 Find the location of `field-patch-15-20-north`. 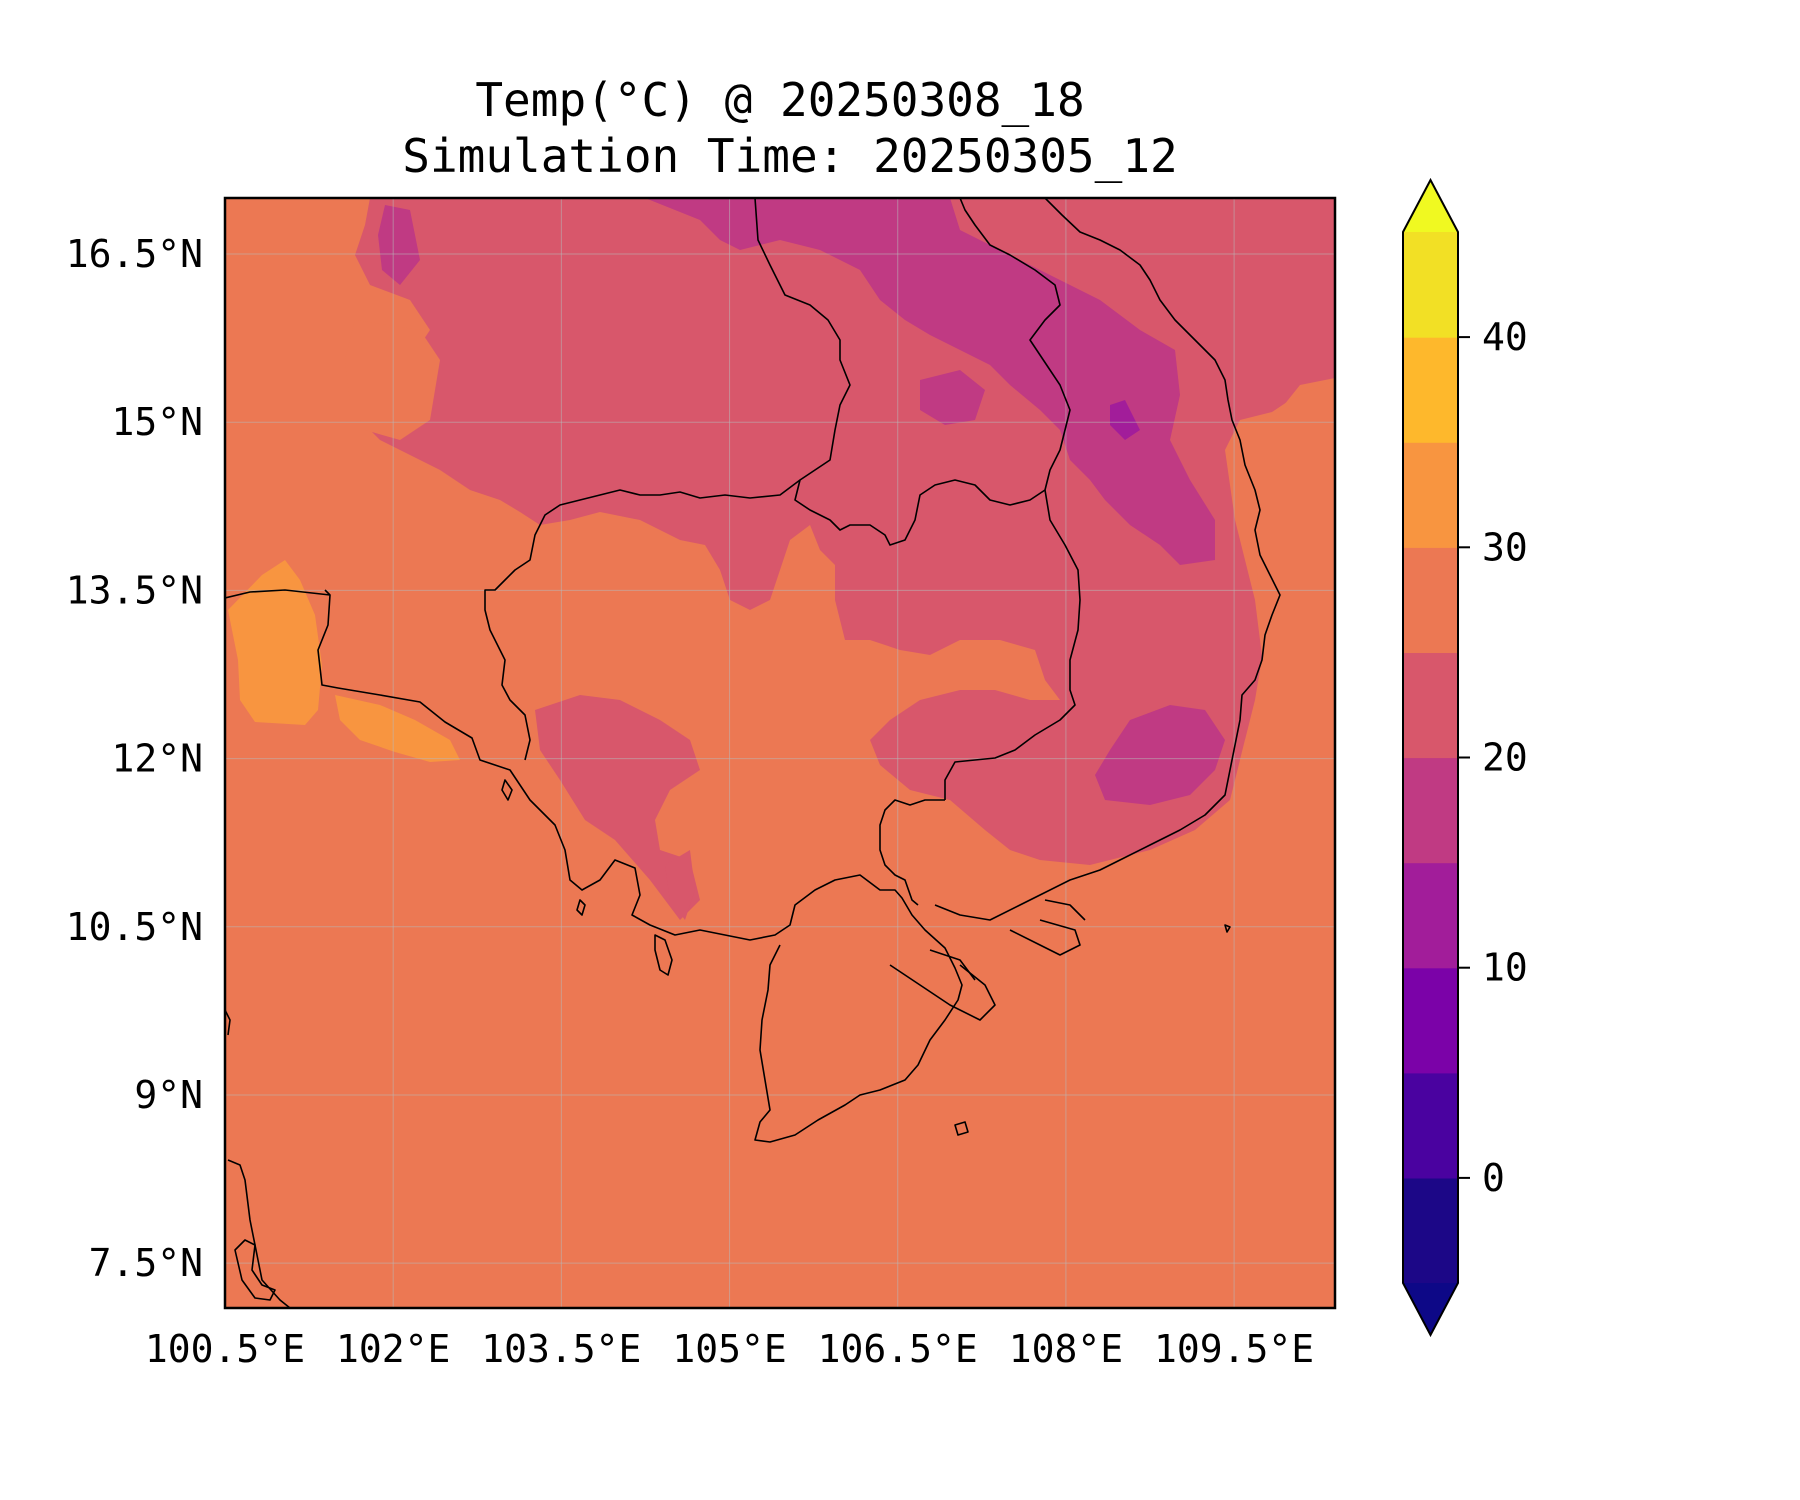

field-patch-15-20-north is located at coordinates (930, 381).